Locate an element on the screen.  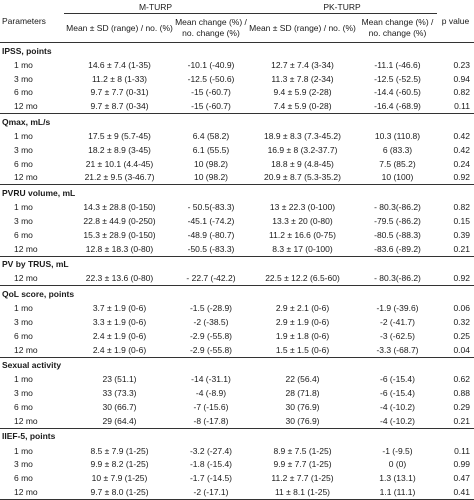
pk-turp-mean: 8.9 ± 7.5 (1-25) is located at coordinates (302, 450).